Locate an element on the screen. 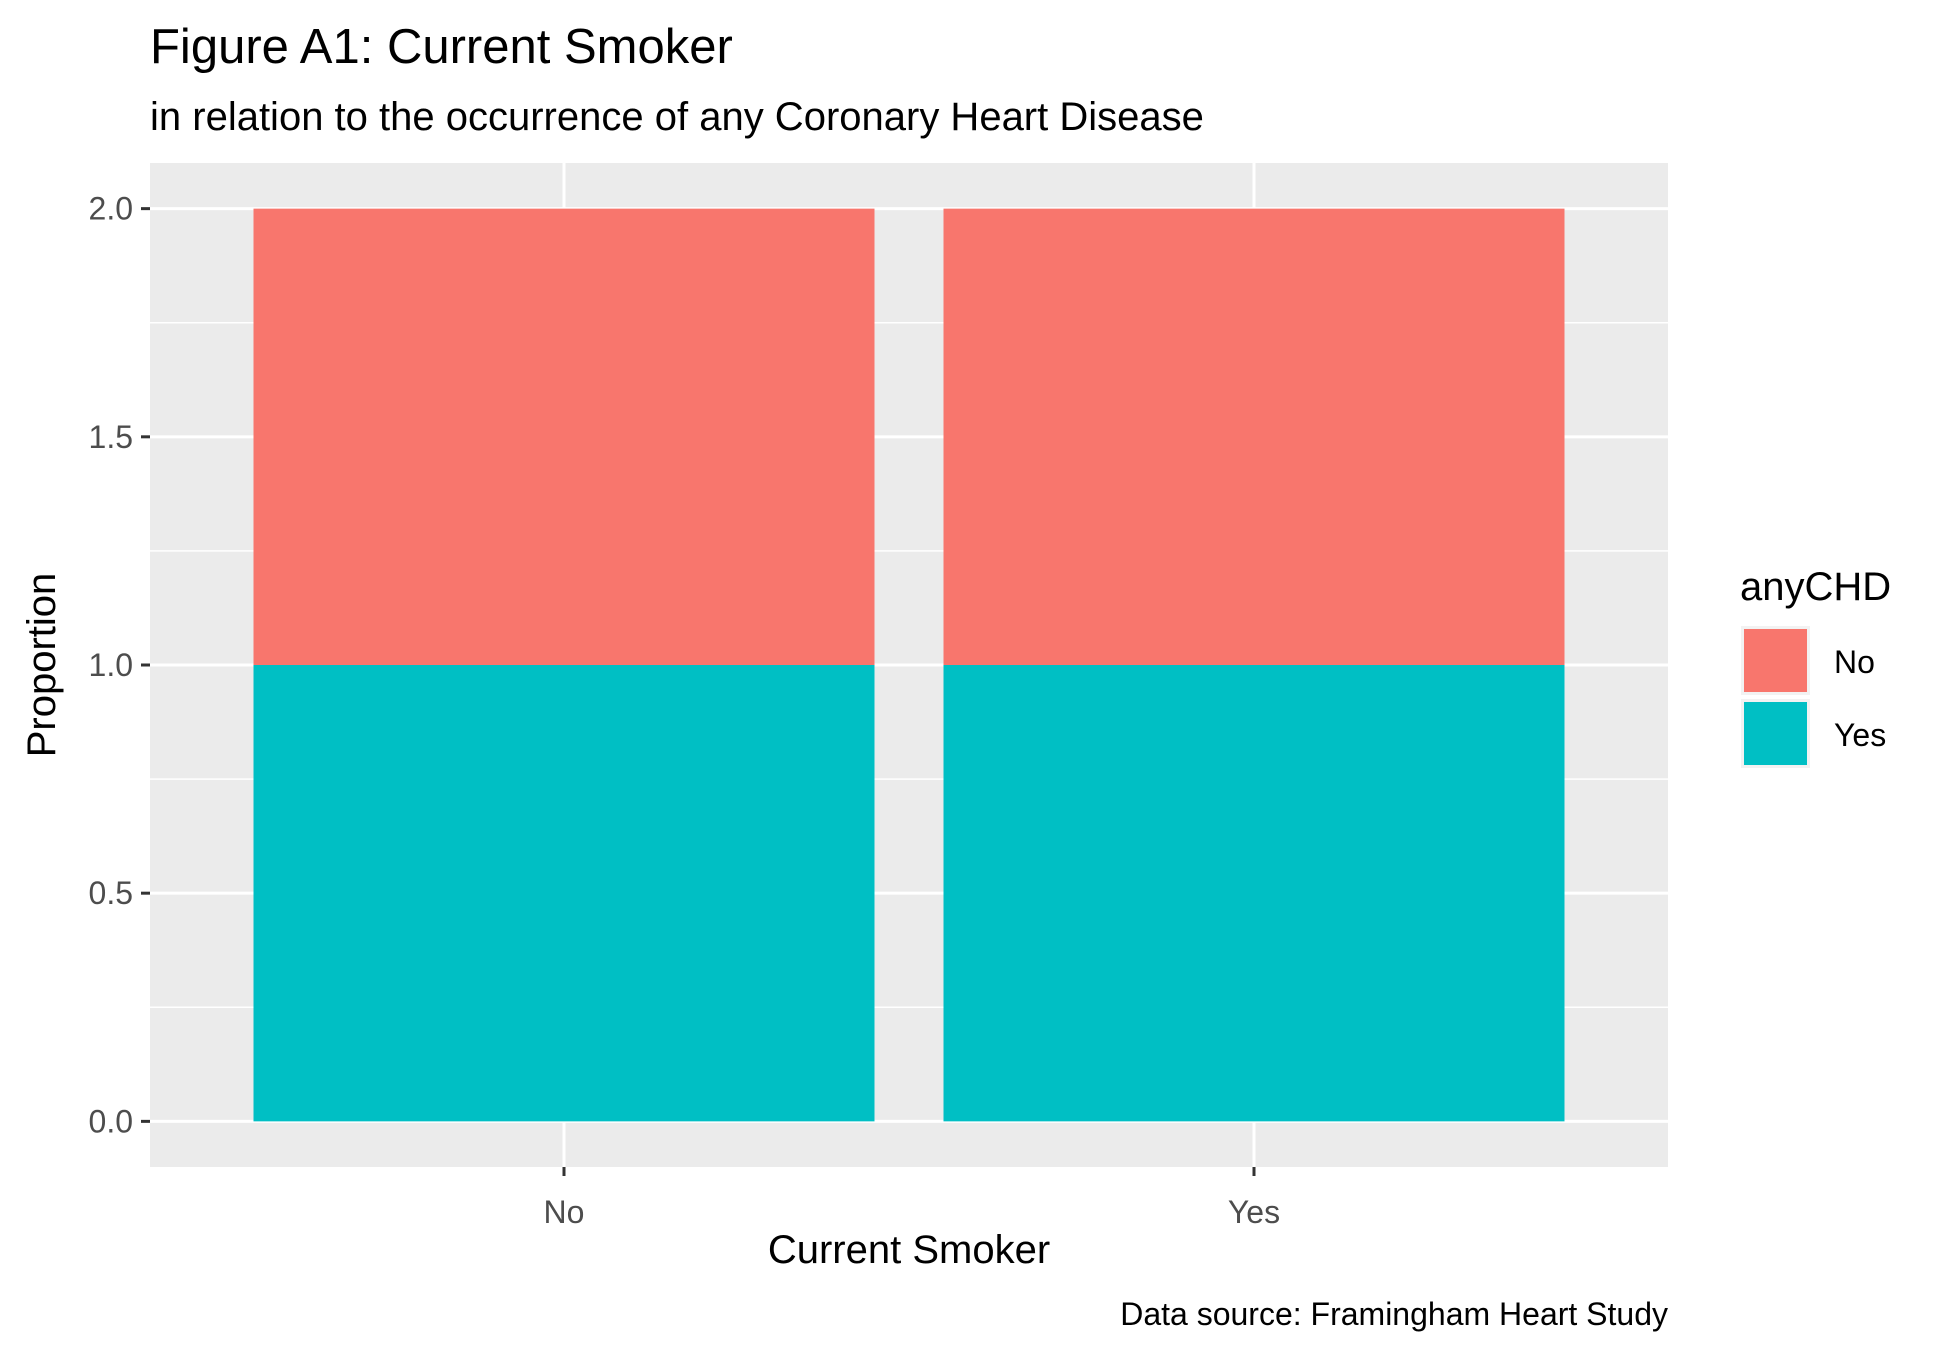  bar-yes-yes is located at coordinates (1254, 893).